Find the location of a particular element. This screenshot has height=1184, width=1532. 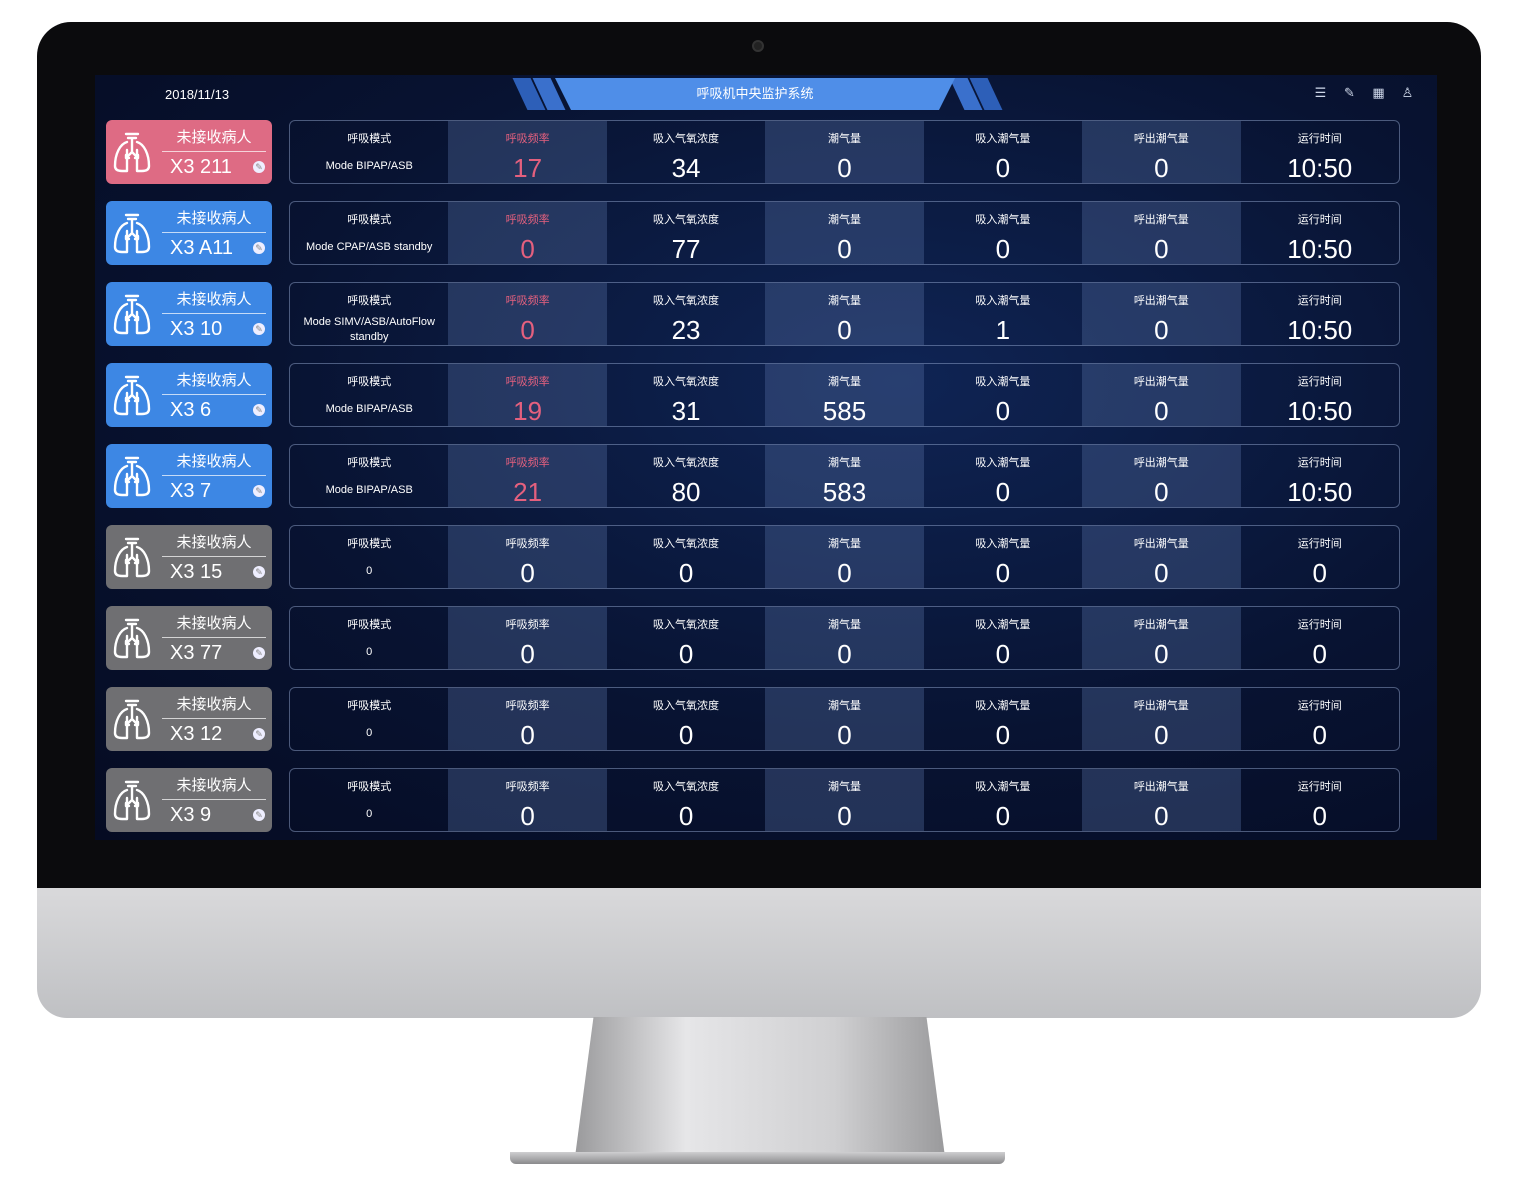

vital-value: 19 is located at coordinates (528, 411).